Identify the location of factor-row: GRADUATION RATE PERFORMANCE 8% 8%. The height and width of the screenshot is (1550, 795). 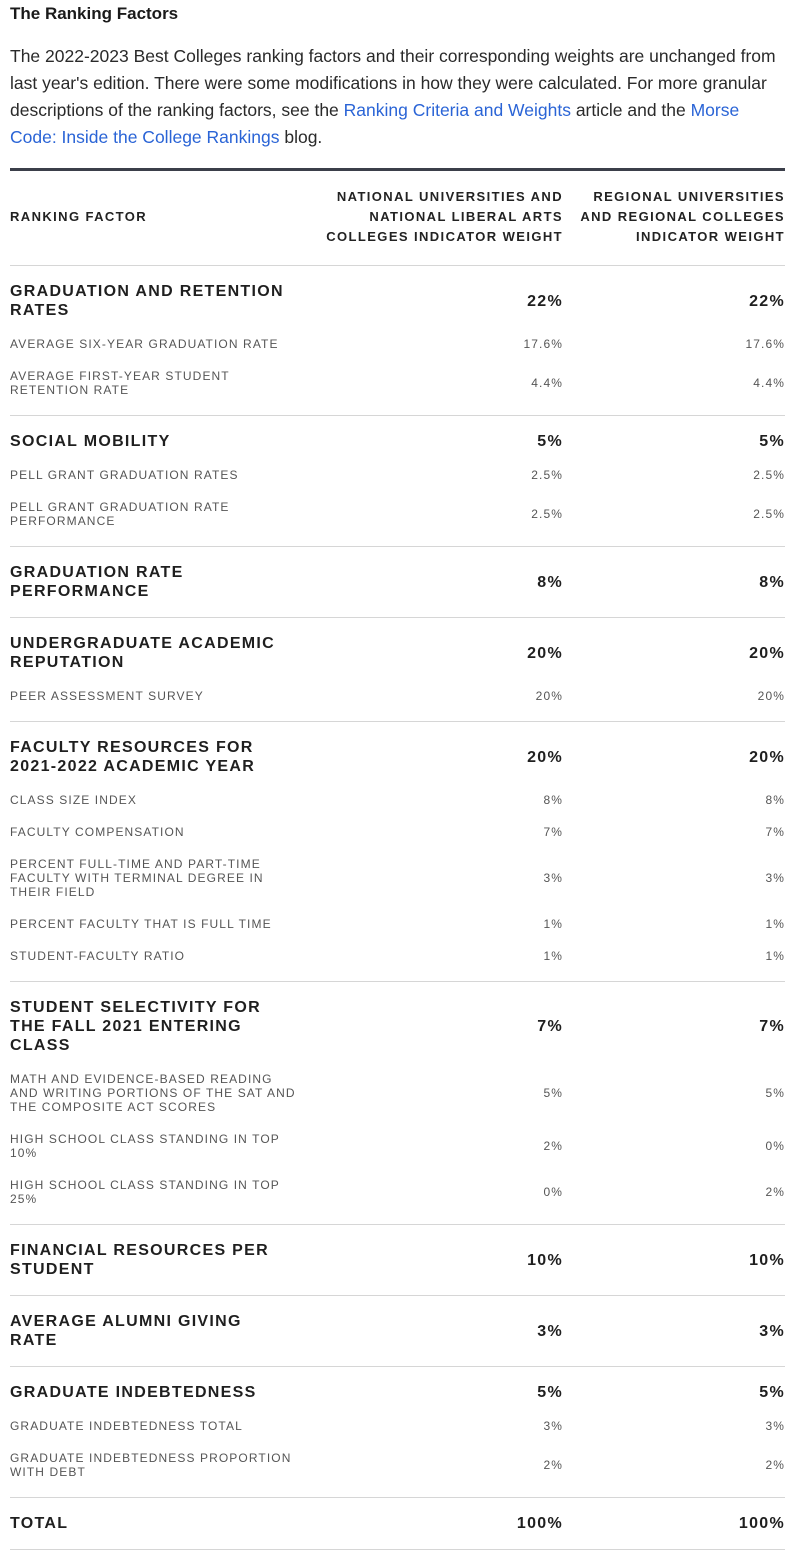
(397, 582).